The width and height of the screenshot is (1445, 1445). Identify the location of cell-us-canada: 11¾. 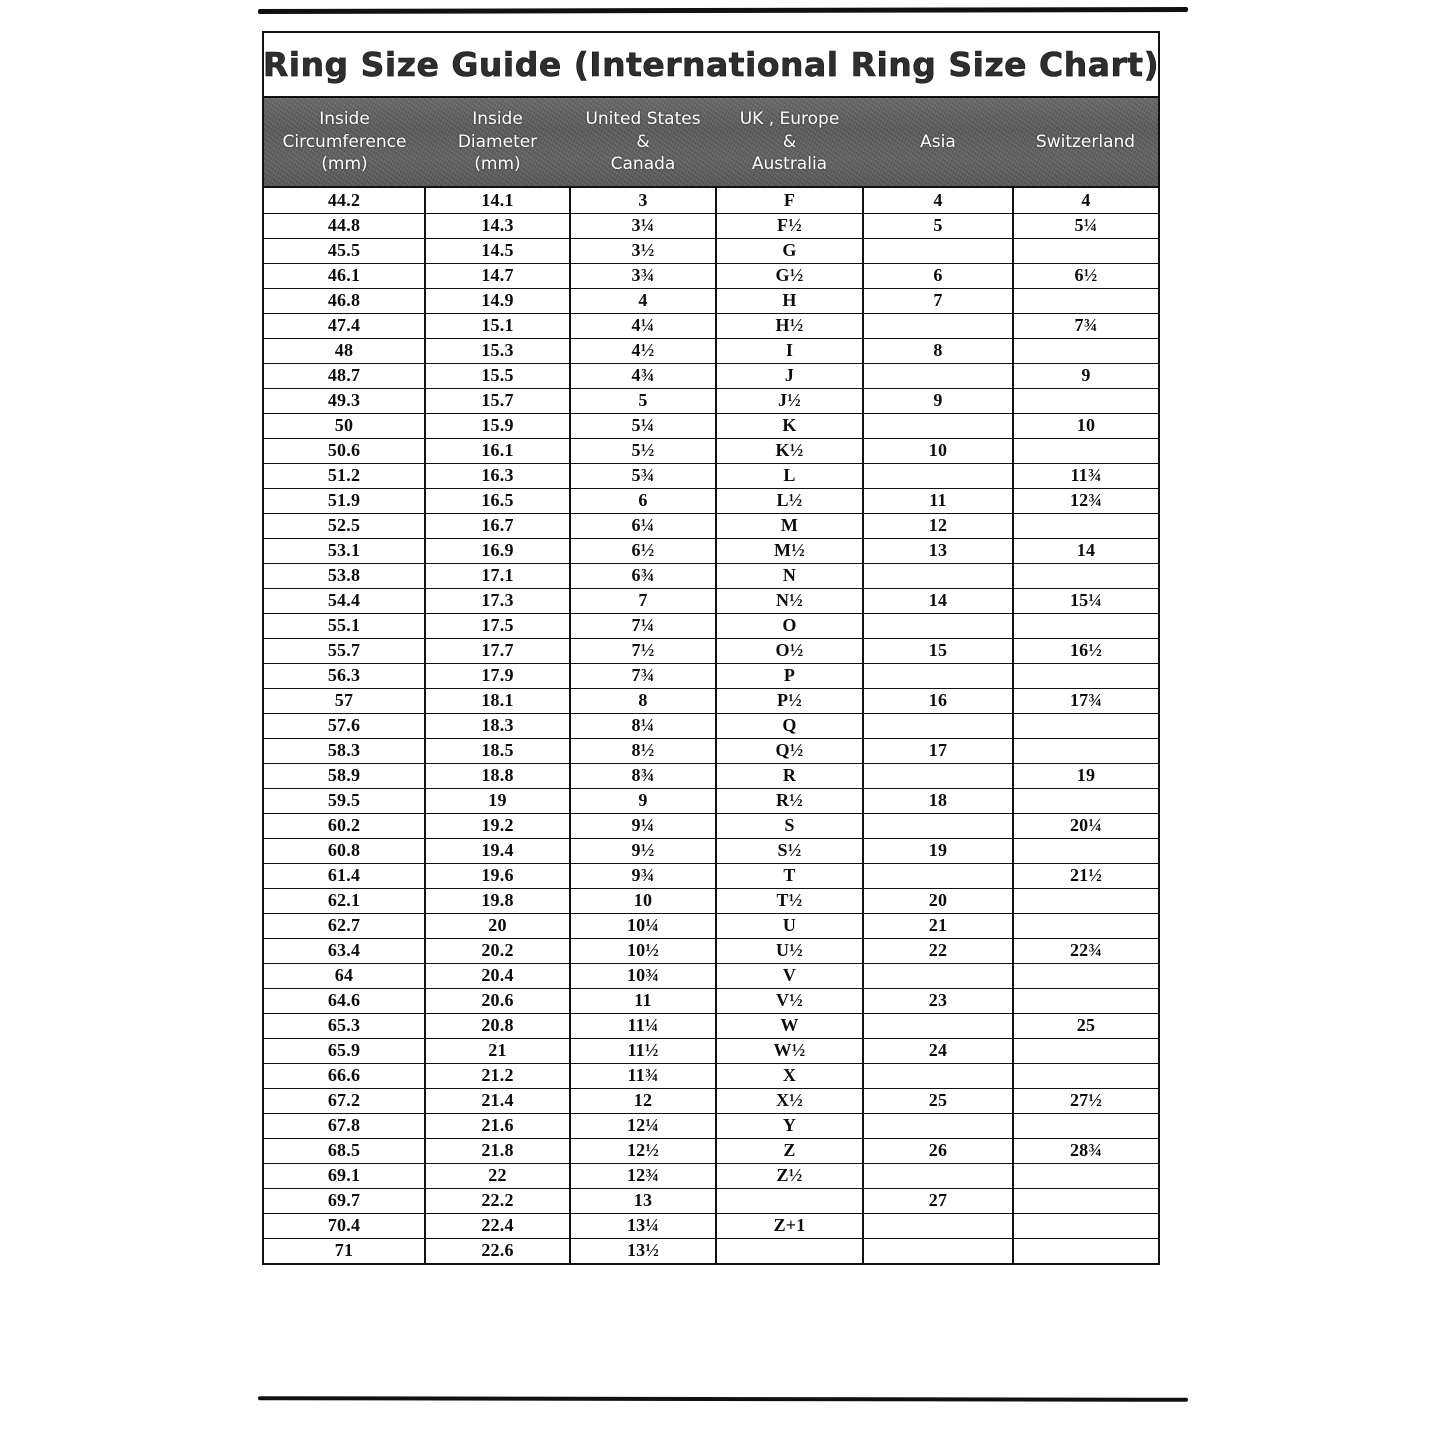
(643, 1076).